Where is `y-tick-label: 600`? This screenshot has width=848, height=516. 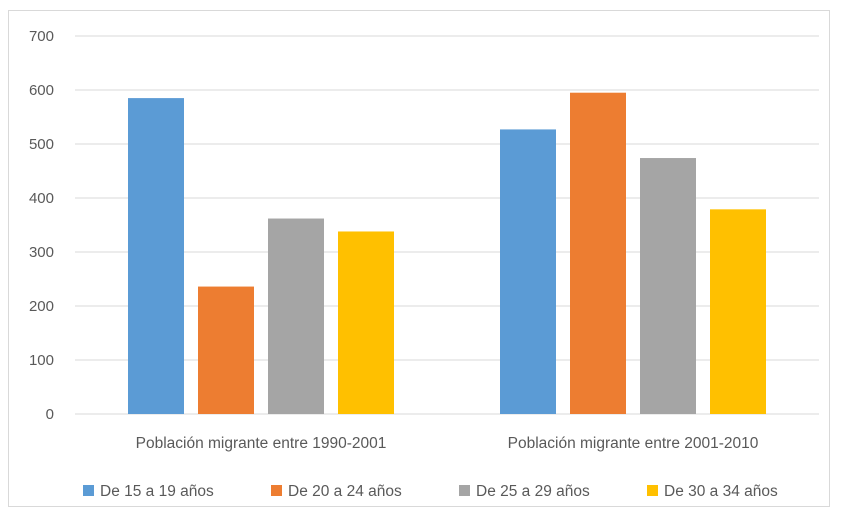 y-tick-label: 600 is located at coordinates (41, 90).